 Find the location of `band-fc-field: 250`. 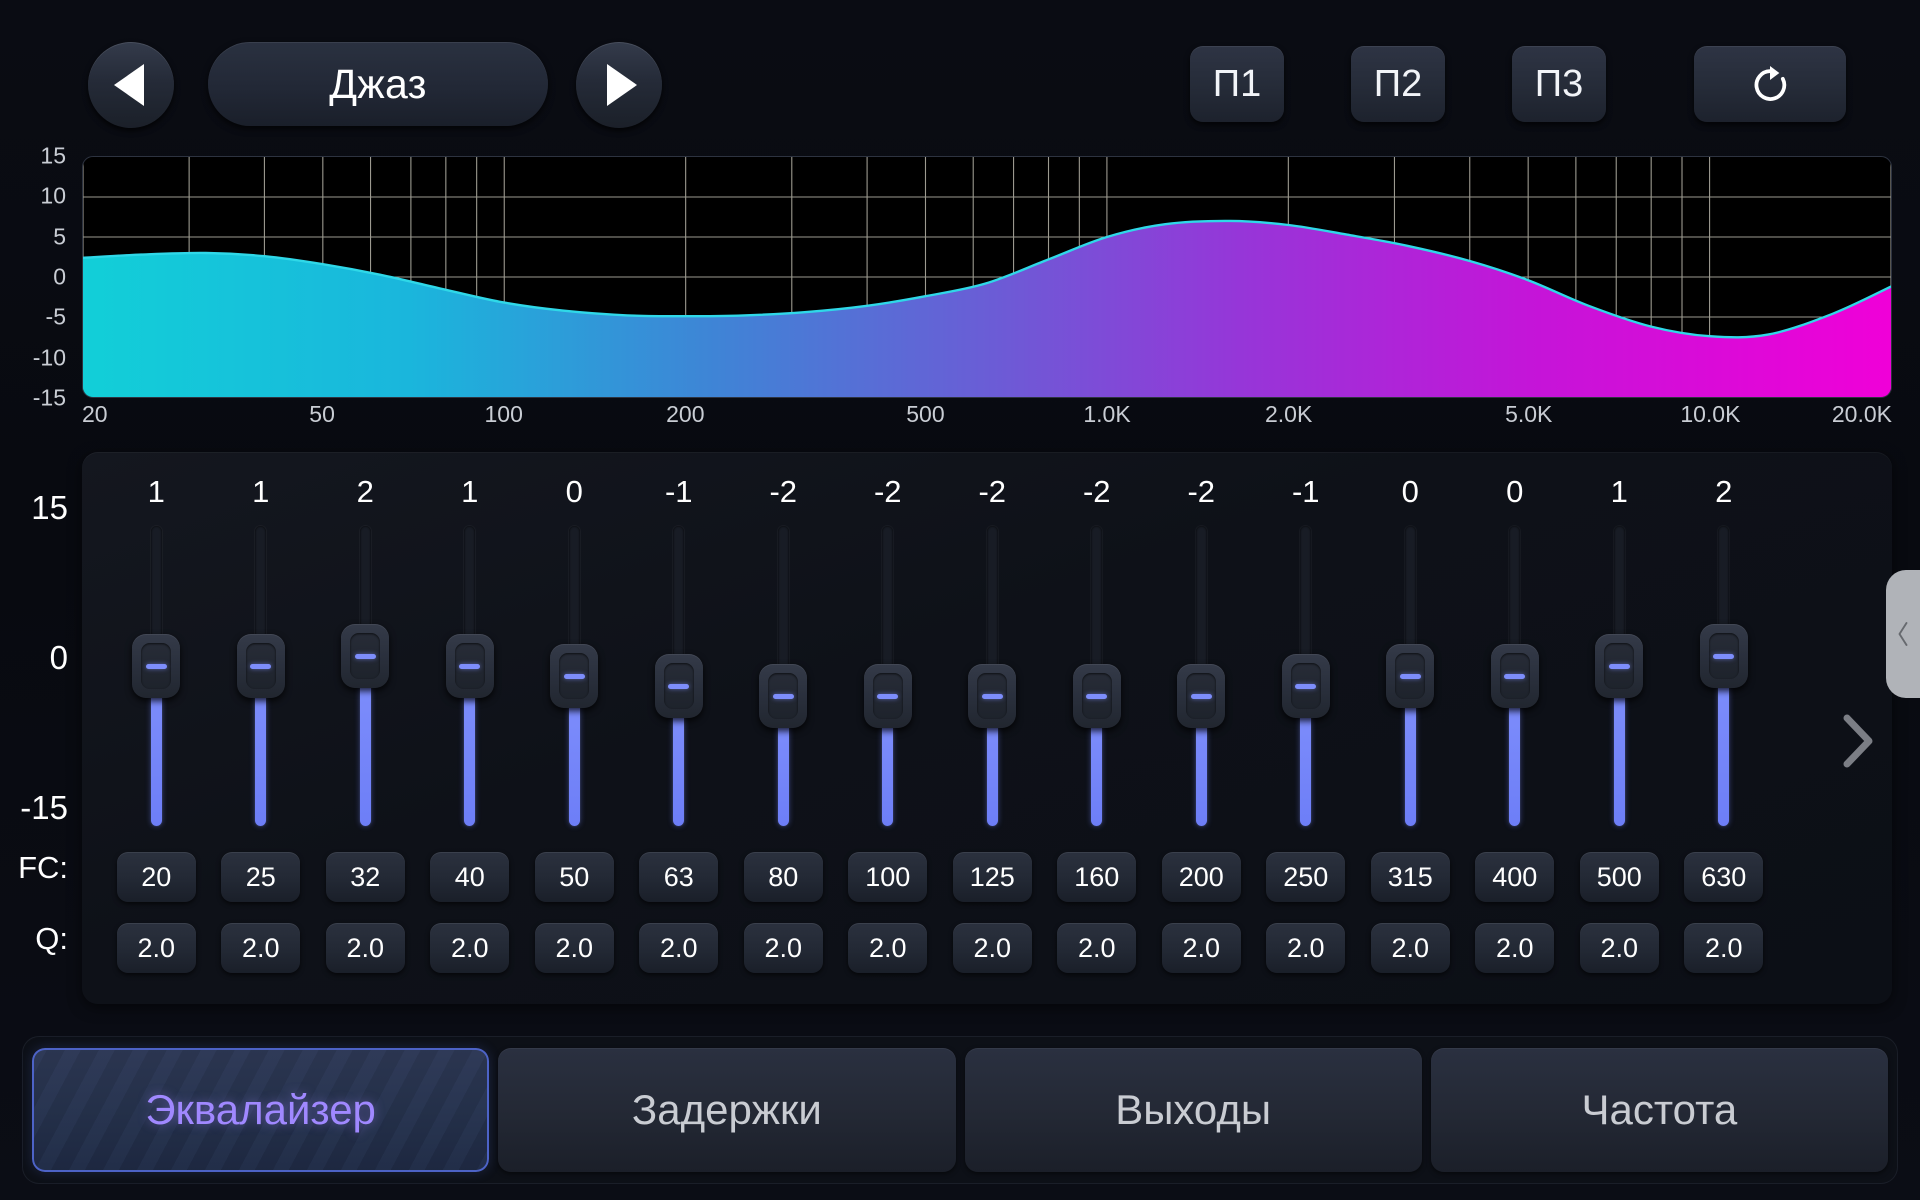

band-fc-field: 250 is located at coordinates (1306, 877).